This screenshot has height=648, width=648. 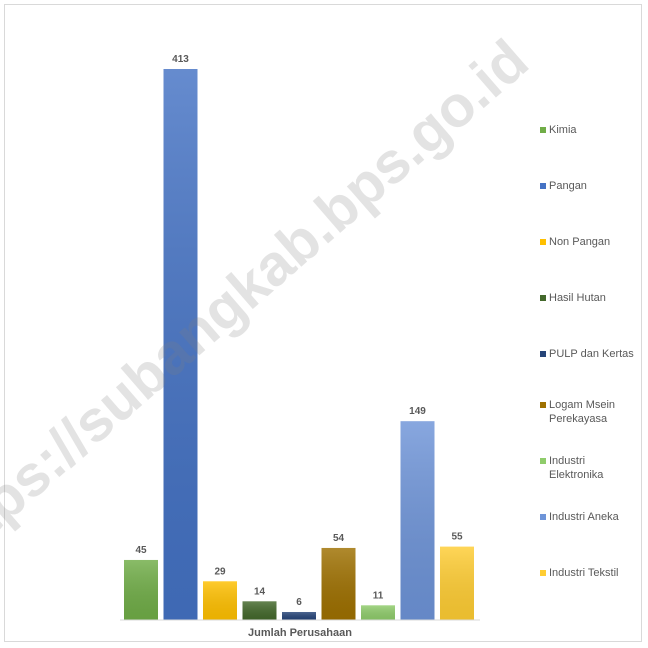 What do you see at coordinates (580, 242) in the screenshot?
I see `legend-label: Non Pangan` at bounding box center [580, 242].